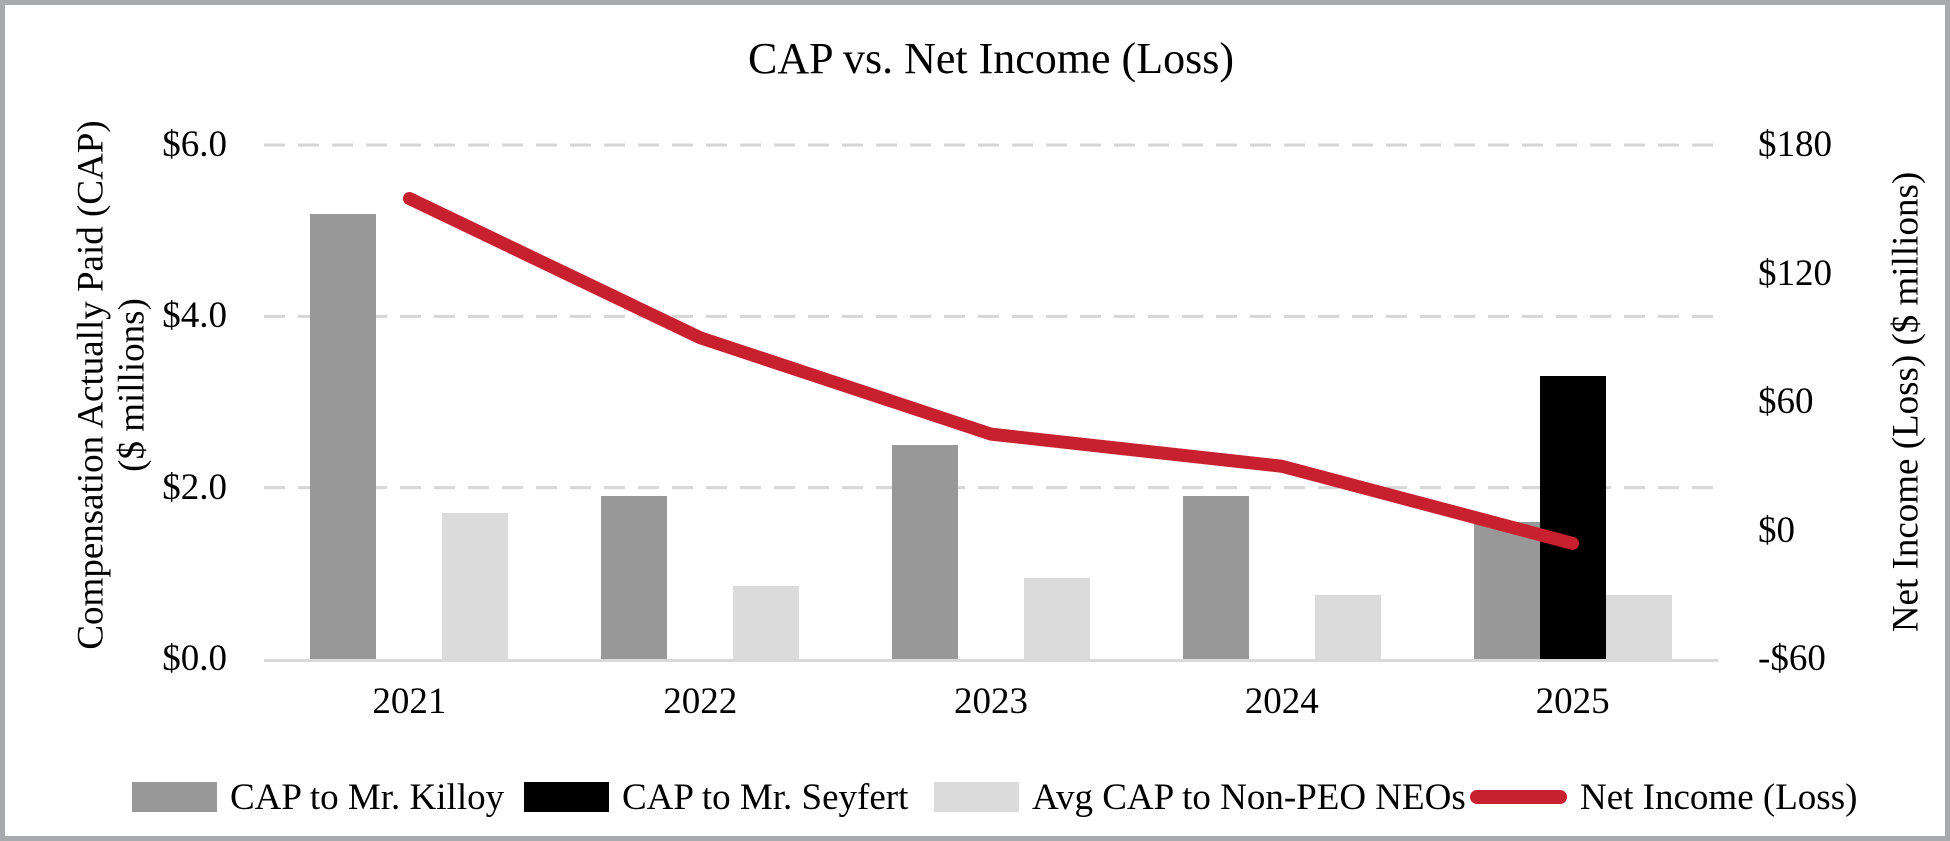 Image resolution: width=1950 pixels, height=841 pixels. Describe the element at coordinates (1506, 590) in the screenshot. I see `bar-cap-to-mr-killoy-2025` at that location.